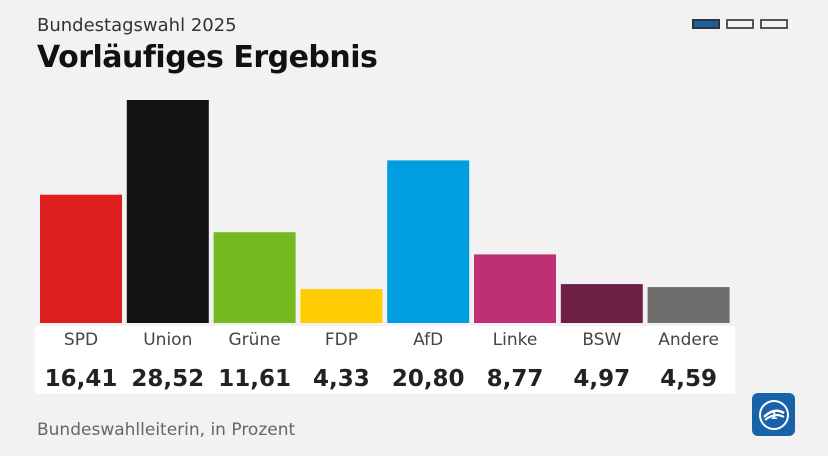  I want to click on category-label: FDP, so click(341, 340).